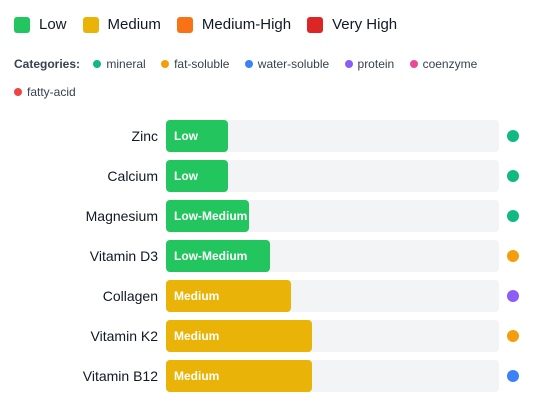 This screenshot has height=400, width=536. I want to click on chart-row: Zinc Low, so click(268, 136).